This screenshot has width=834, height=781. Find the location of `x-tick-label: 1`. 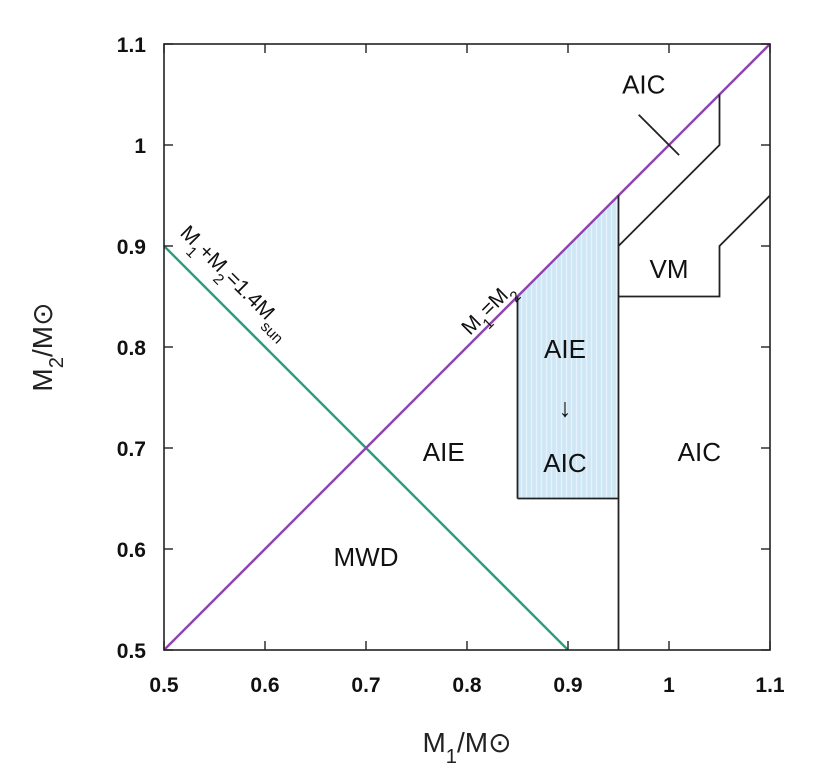

x-tick-label: 1 is located at coordinates (669, 685).